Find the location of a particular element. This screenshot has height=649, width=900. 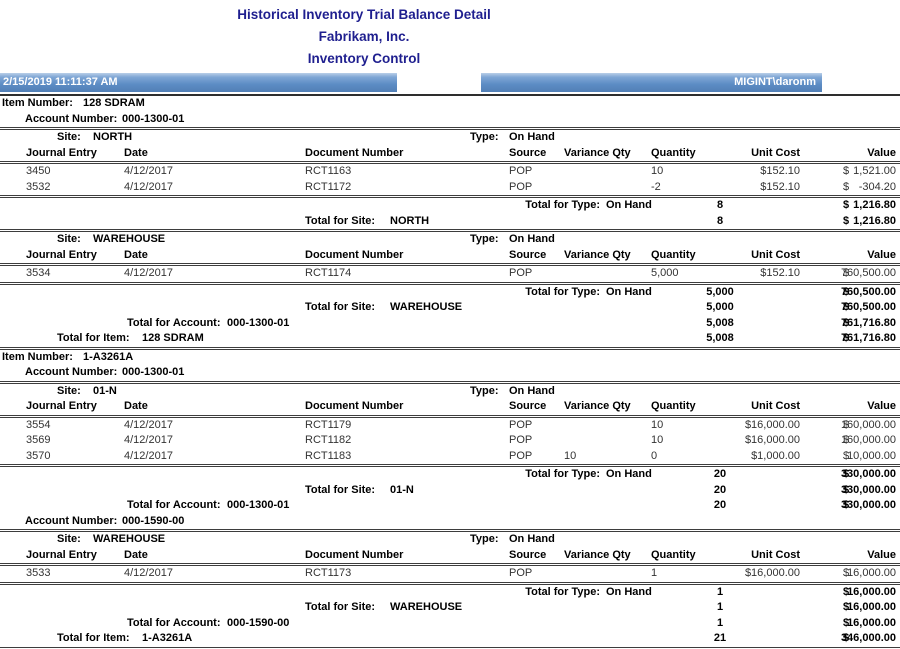

total-account-value: 000-1300-01 is located at coordinates (258, 322).